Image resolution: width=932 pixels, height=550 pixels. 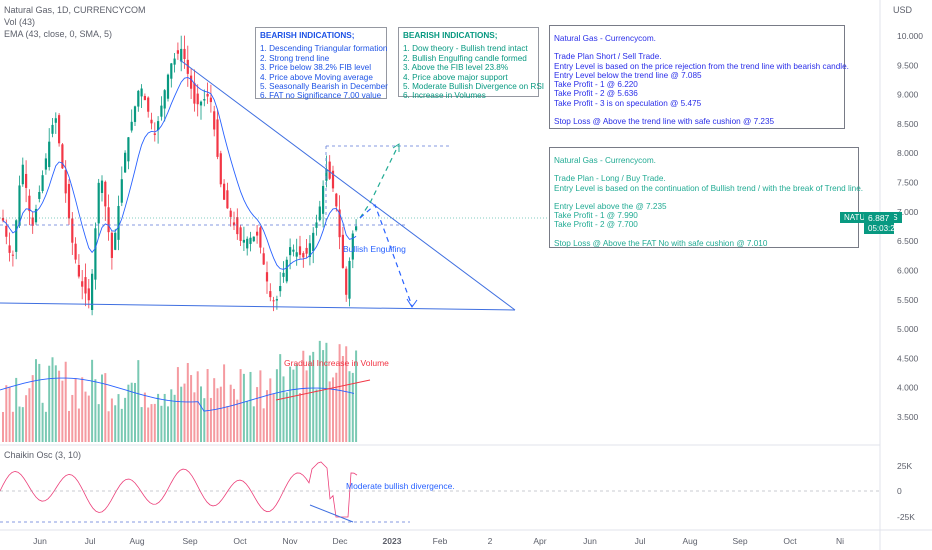 What do you see at coordinates (840, 541) in the screenshot?
I see `time-tick-label: Ni` at bounding box center [840, 541].